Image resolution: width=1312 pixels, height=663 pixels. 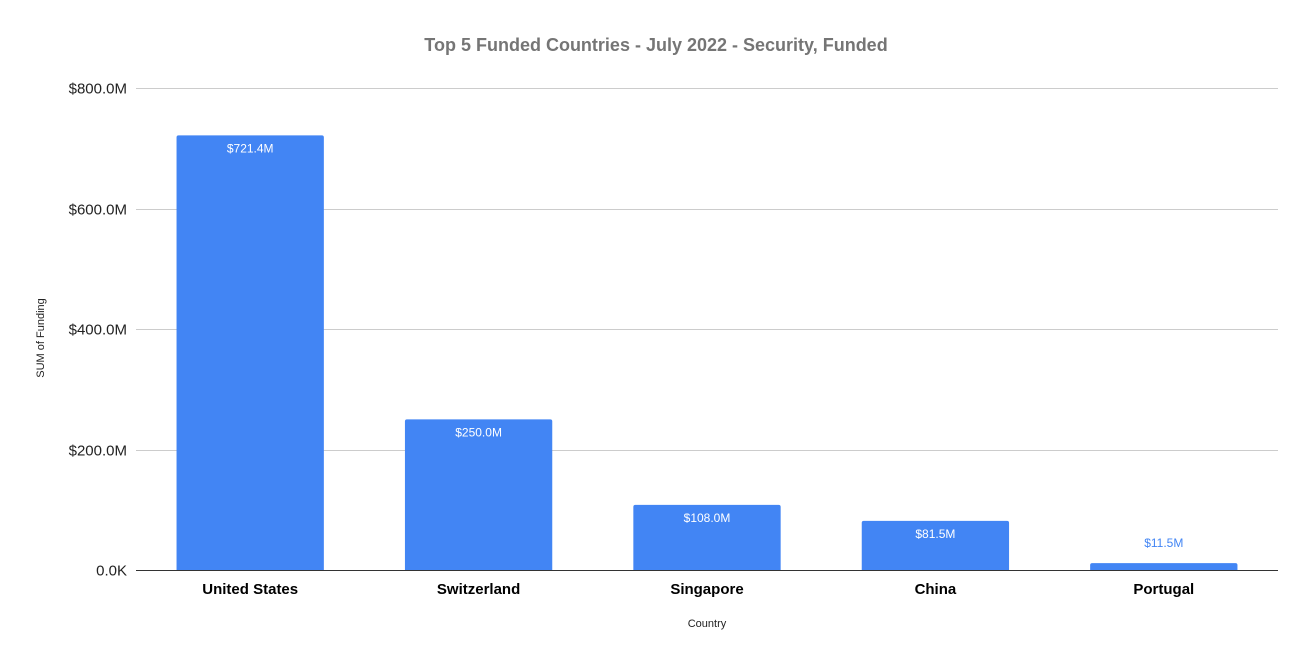 What do you see at coordinates (707, 518) in the screenshot?
I see `data-label: $108.0M` at bounding box center [707, 518].